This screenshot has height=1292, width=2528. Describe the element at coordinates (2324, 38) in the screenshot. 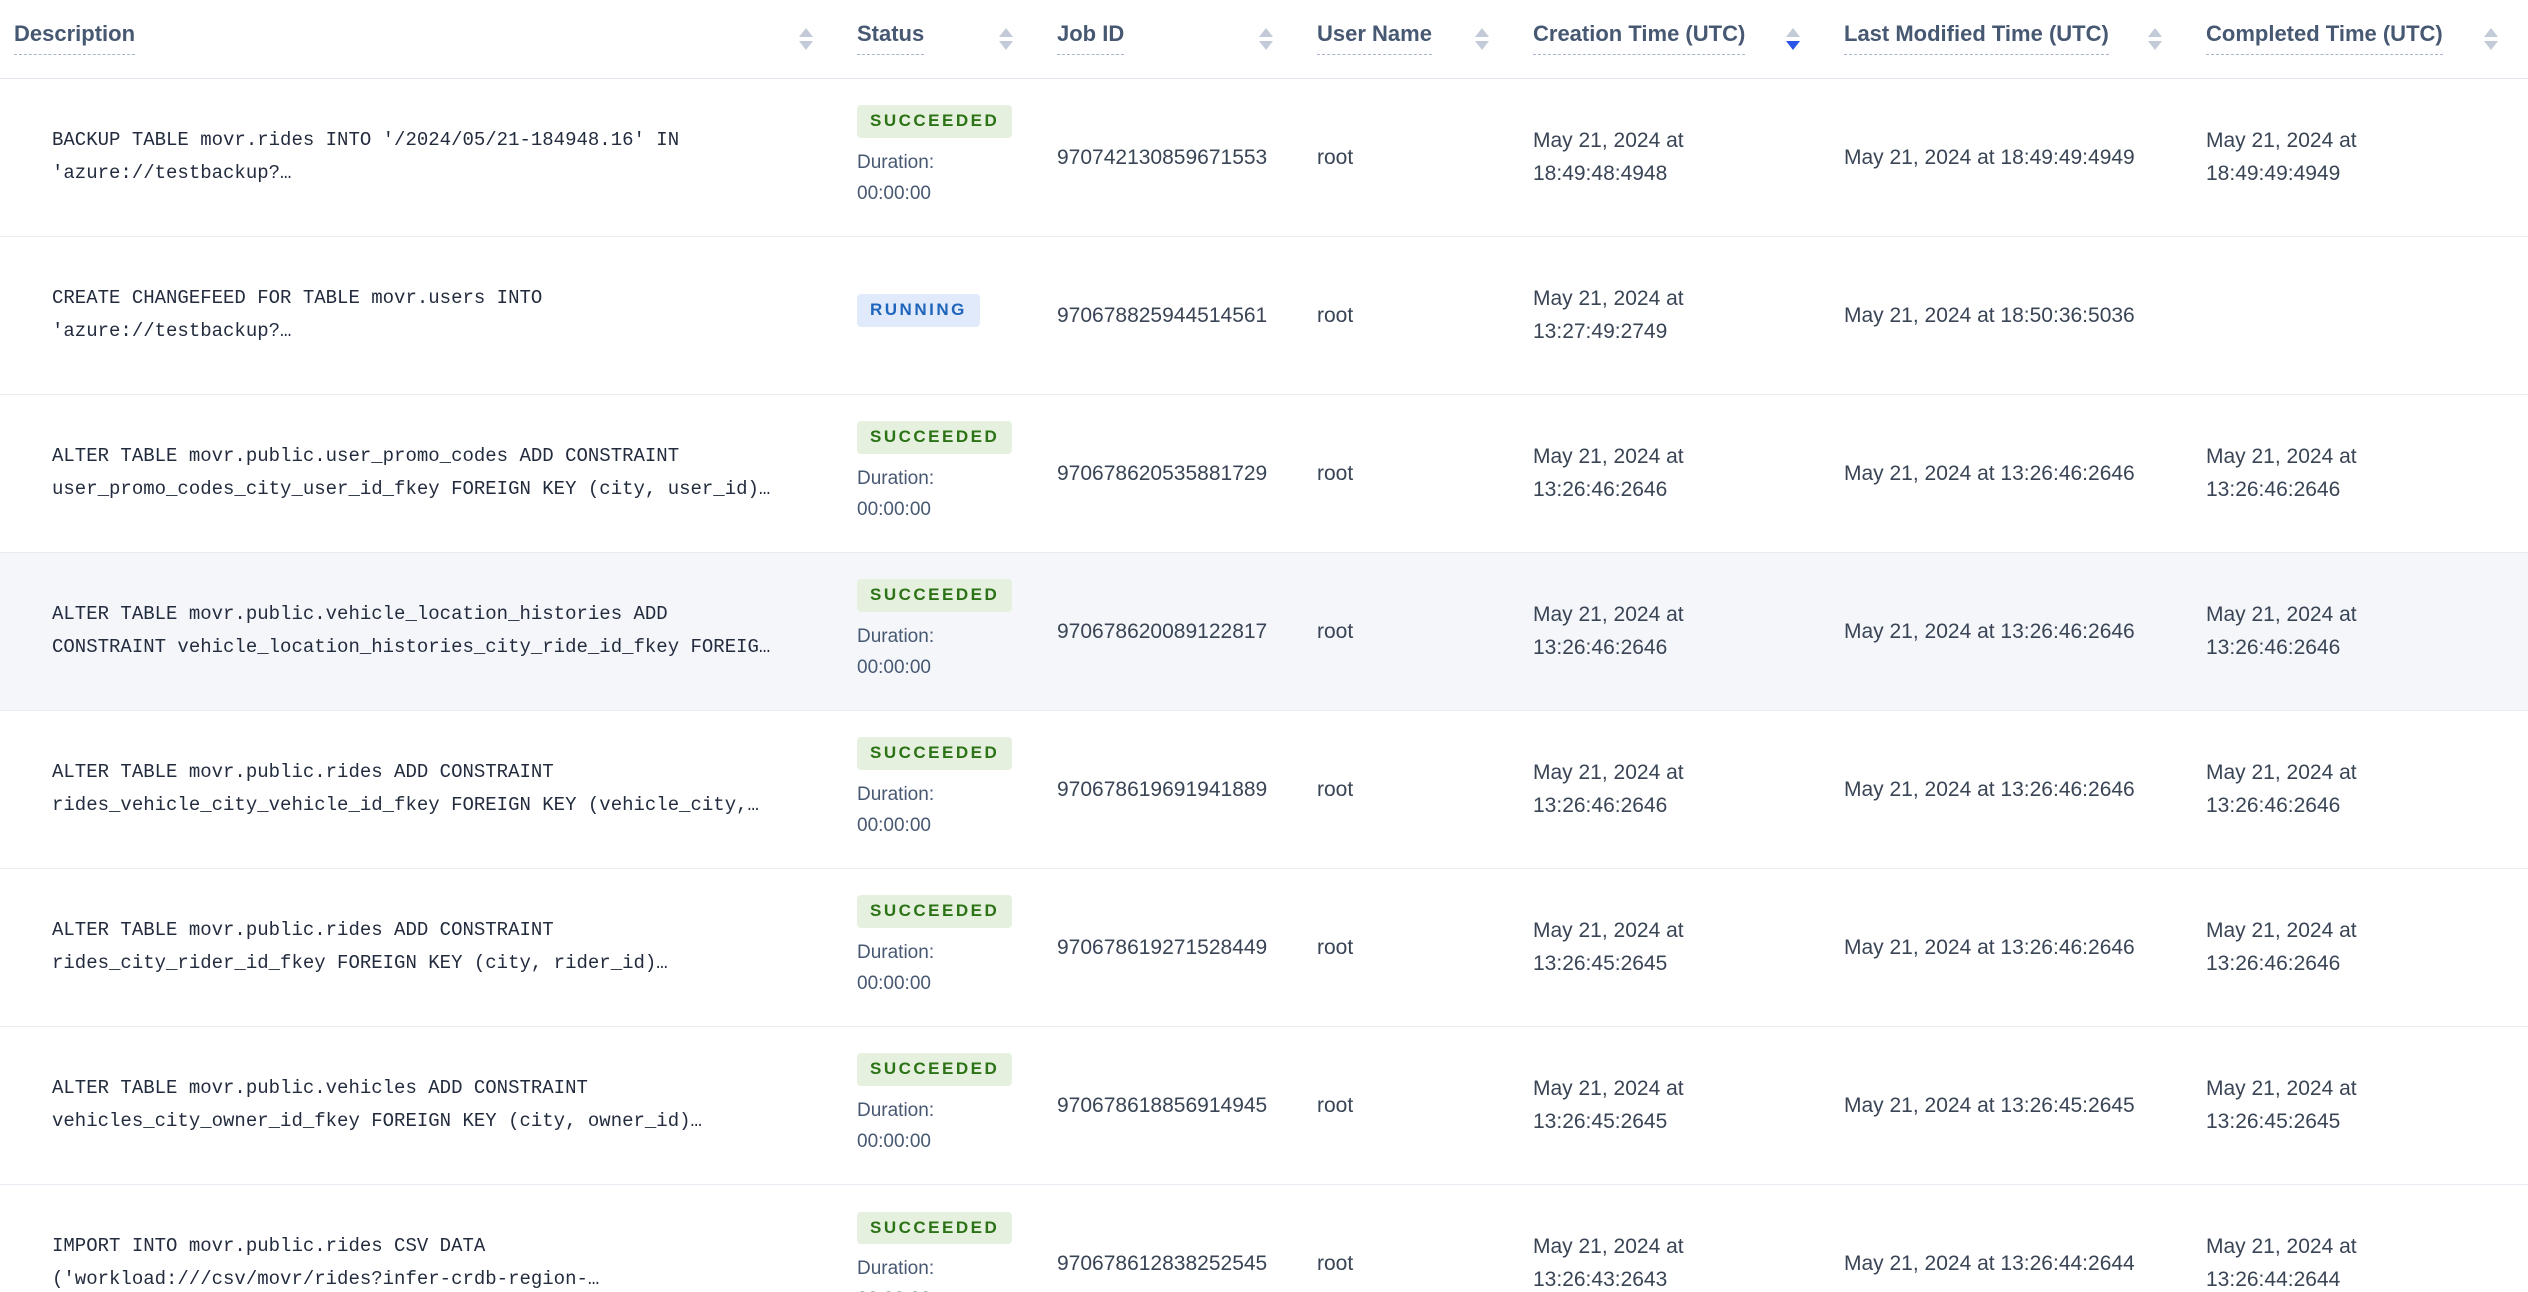

I see `column-header-label: Completed Time (UTC)` at that location.